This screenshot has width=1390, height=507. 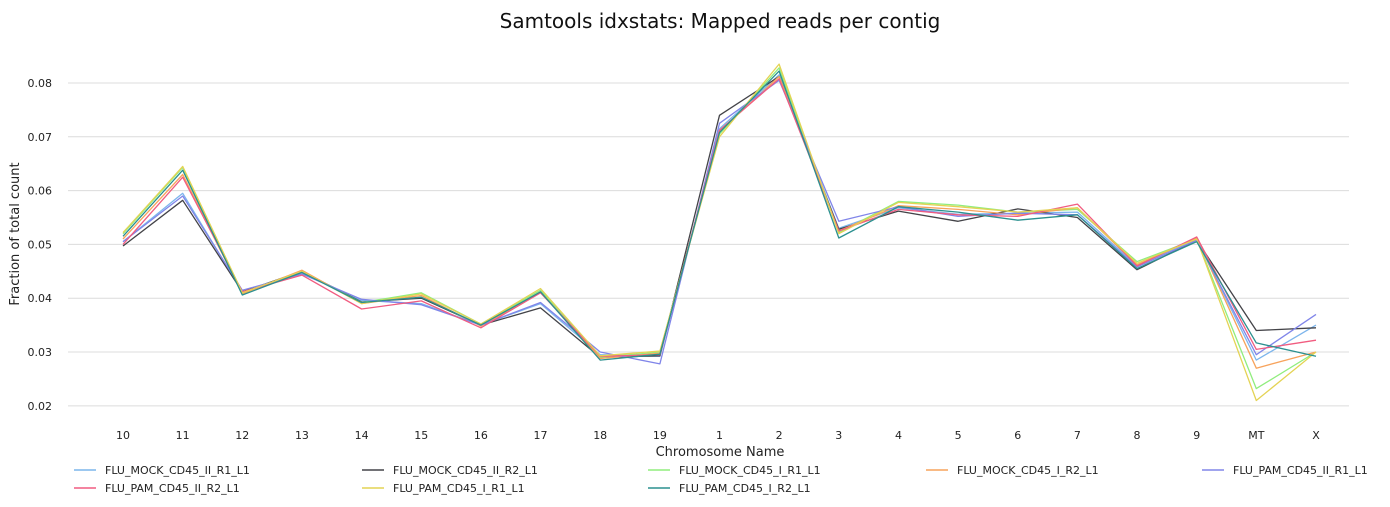 I want to click on legend-item: FLU_PAM_CD45_II_R2_L1, so click(x=157, y=488).